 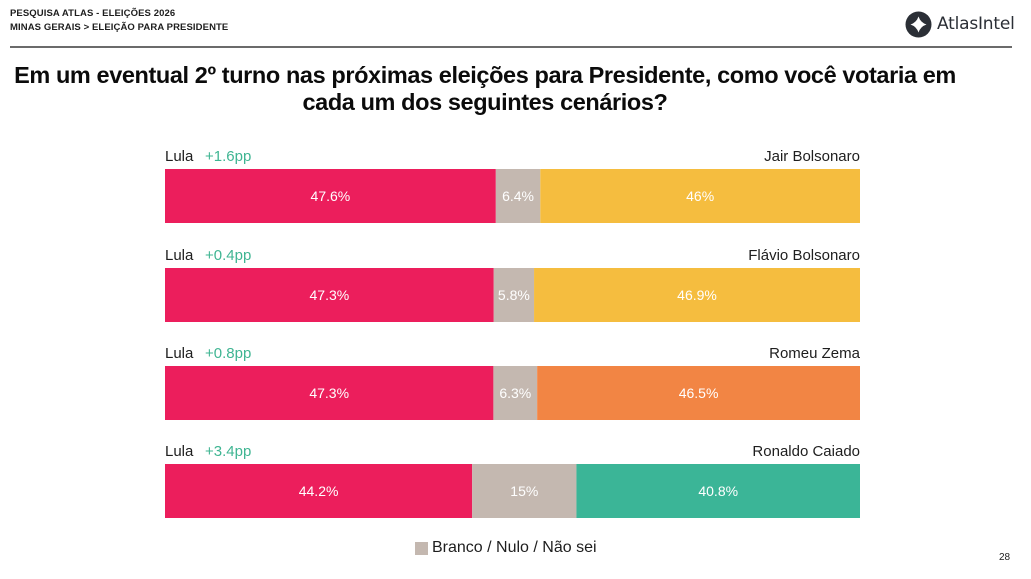 What do you see at coordinates (804, 255) in the screenshot?
I see `right-candidate-name: Flávio Bolsonaro` at bounding box center [804, 255].